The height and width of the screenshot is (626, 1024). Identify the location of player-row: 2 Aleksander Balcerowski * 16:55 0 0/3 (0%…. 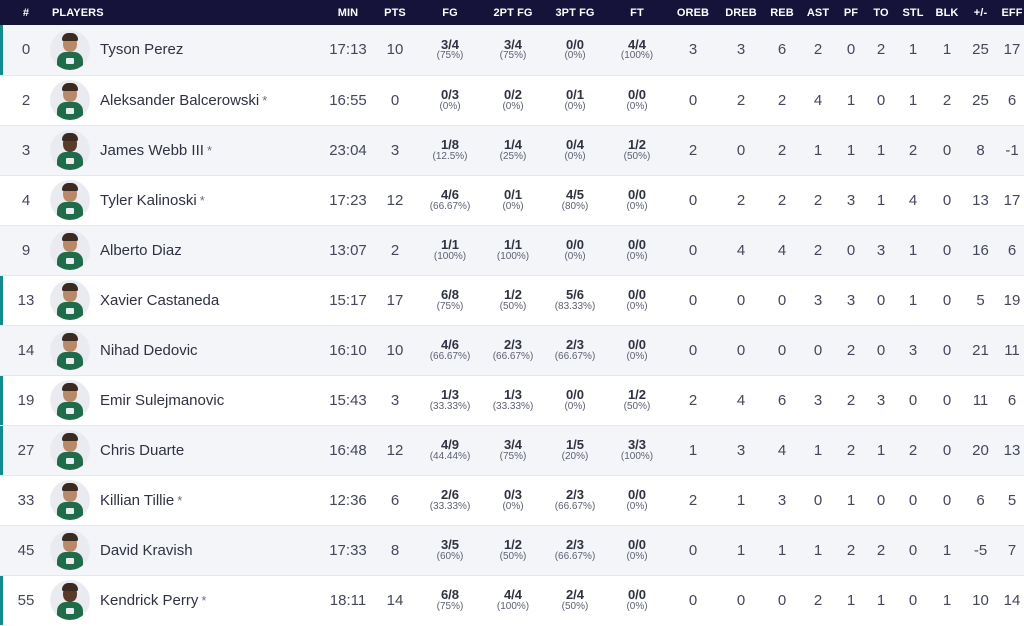
(512, 100).